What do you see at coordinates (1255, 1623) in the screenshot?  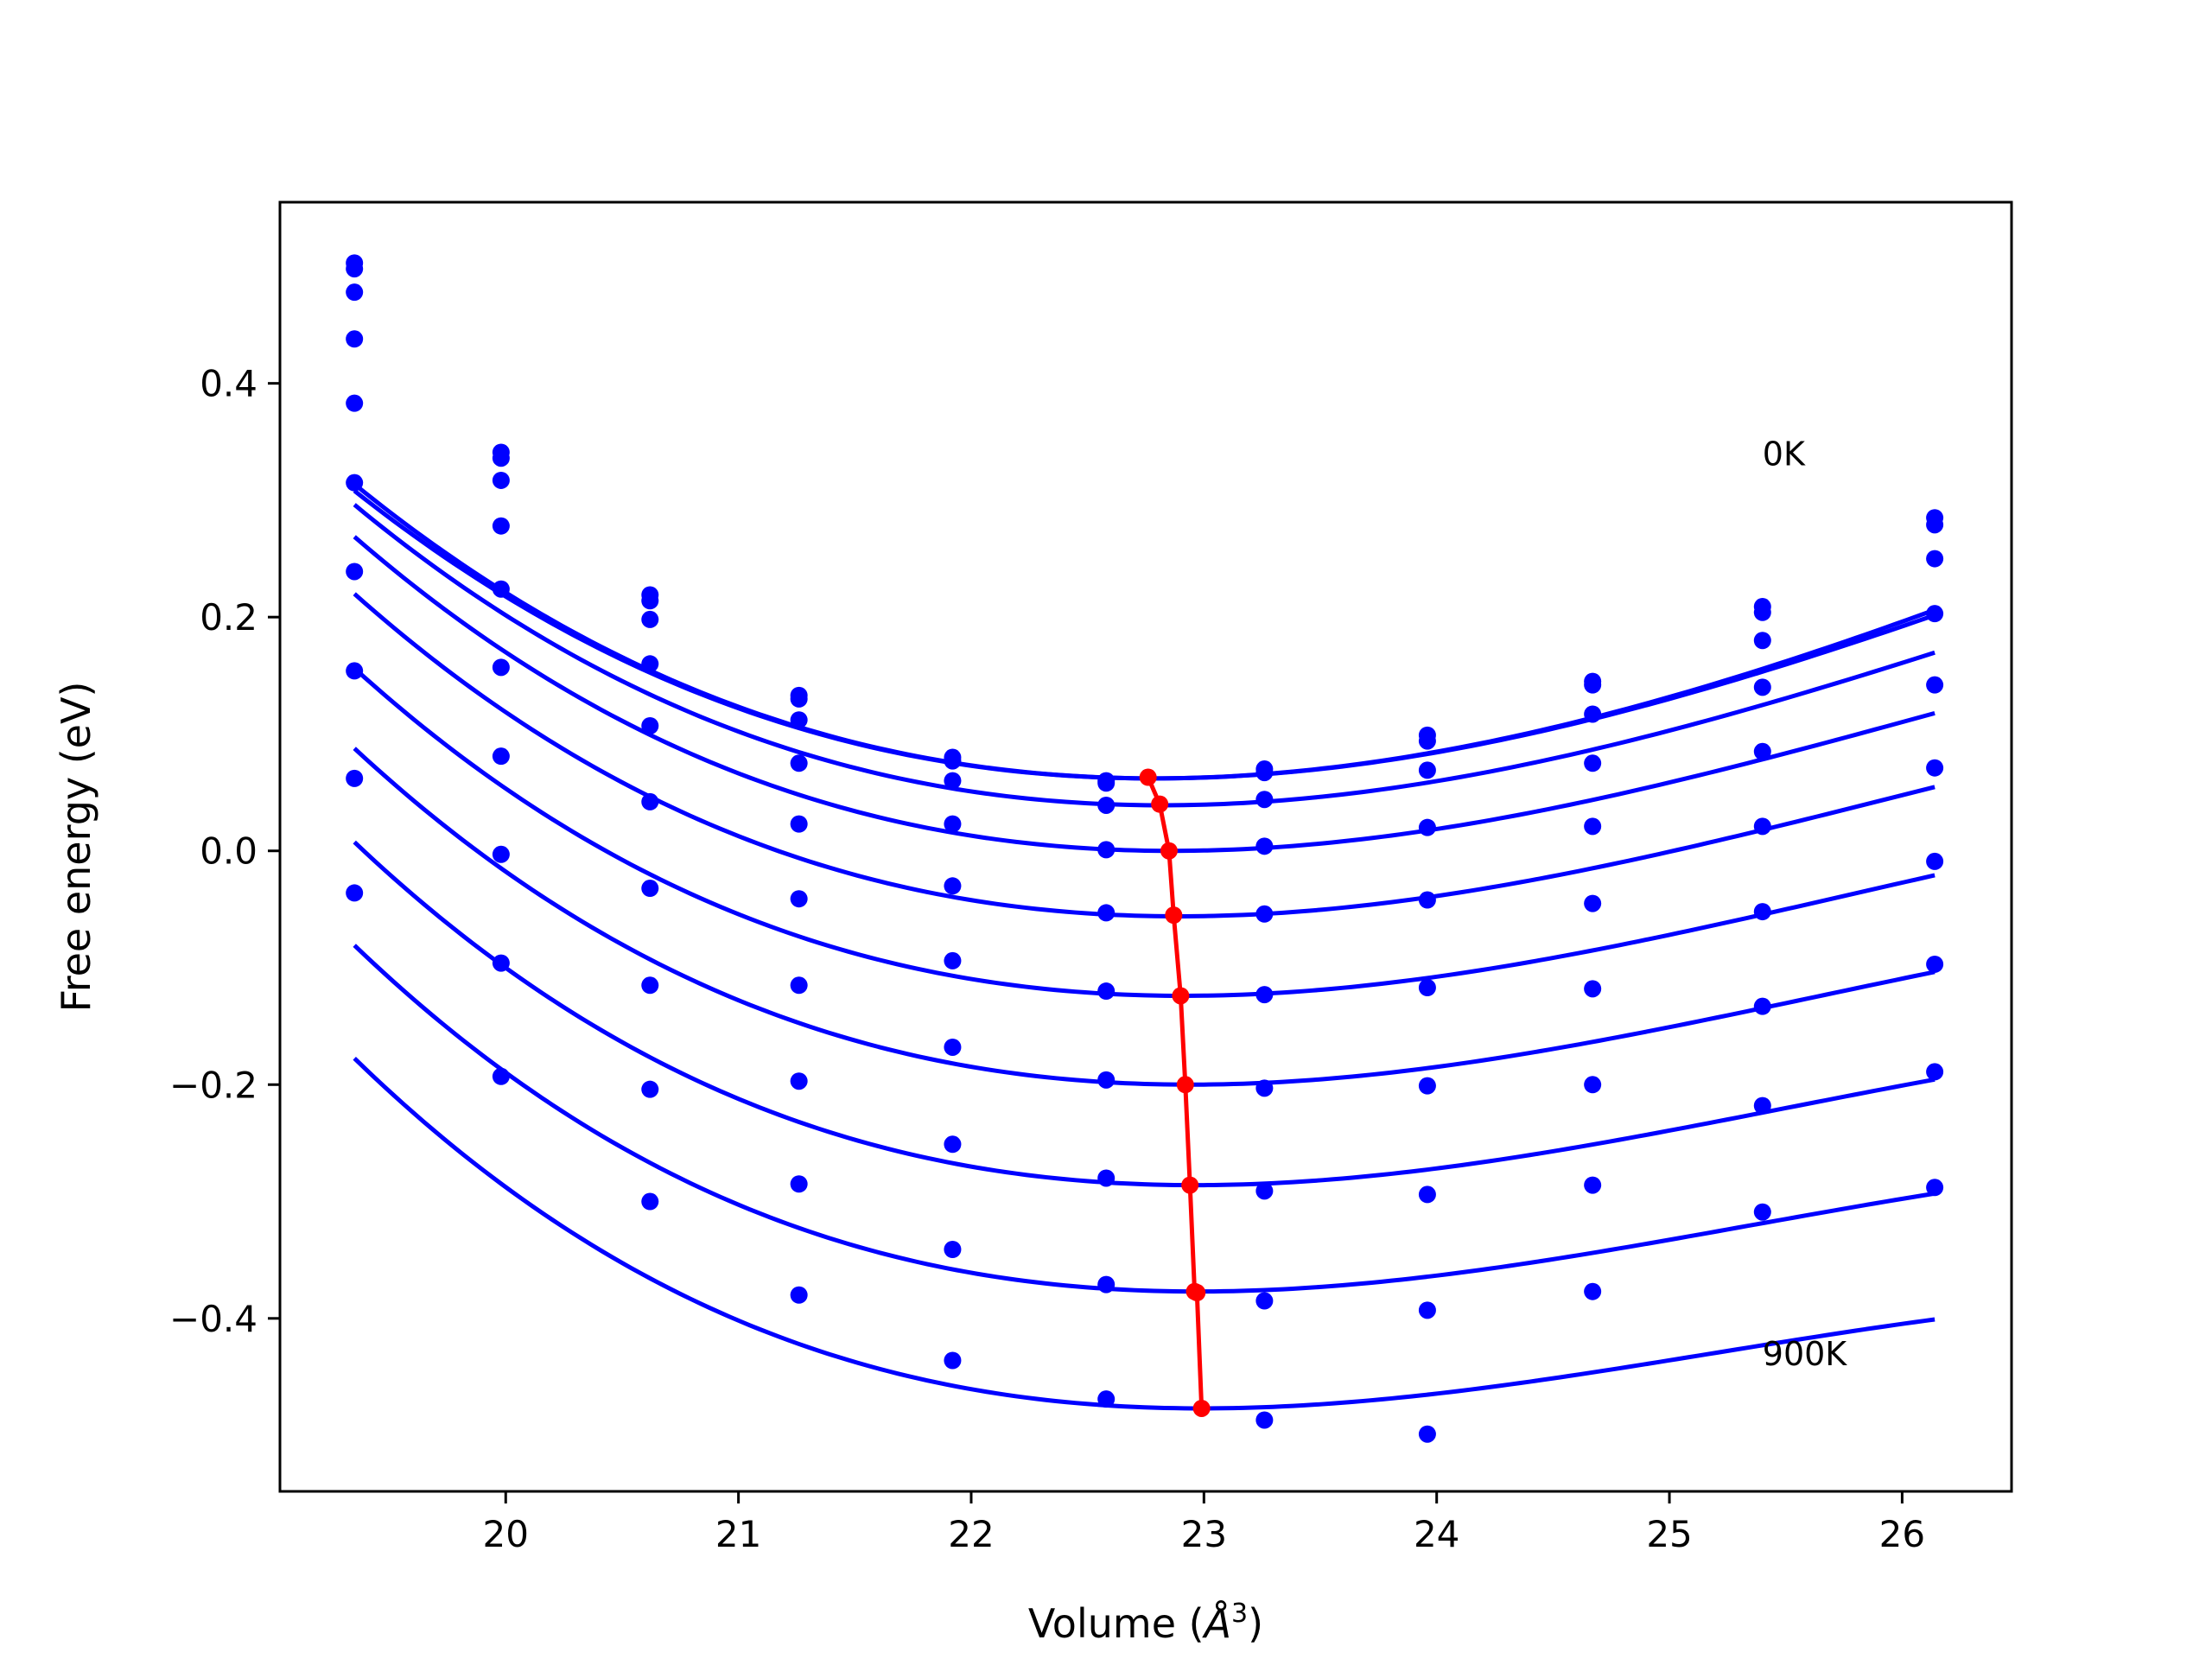 I see `x-axis-title-close: )` at bounding box center [1255, 1623].